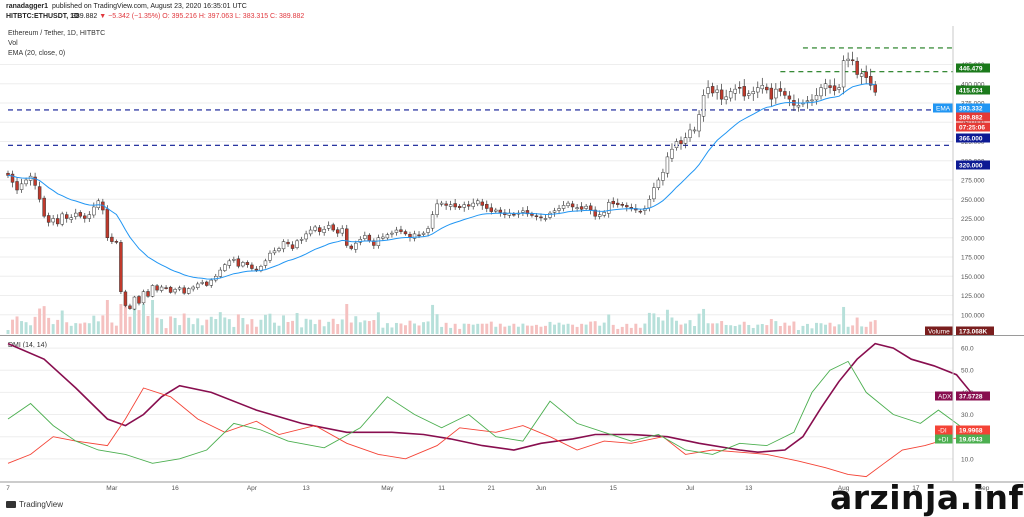  I want to click on footer: TradingView, so click(512, 506).